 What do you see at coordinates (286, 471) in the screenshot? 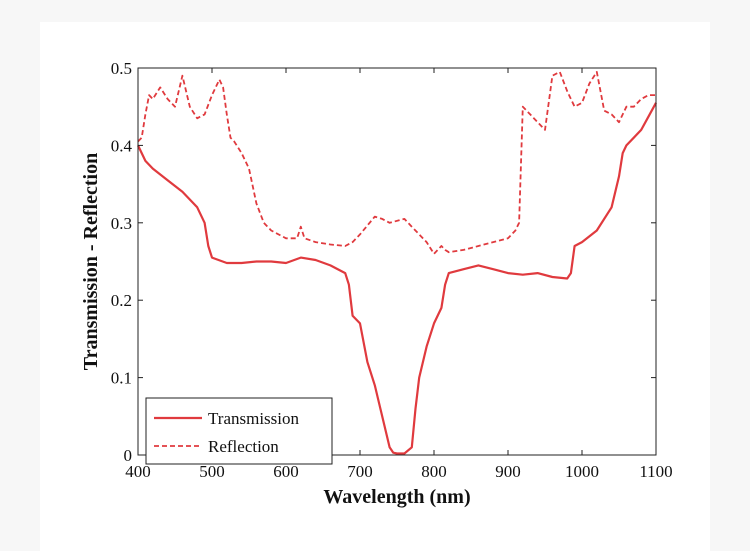
I see `x-tick-label: 600` at bounding box center [286, 471].